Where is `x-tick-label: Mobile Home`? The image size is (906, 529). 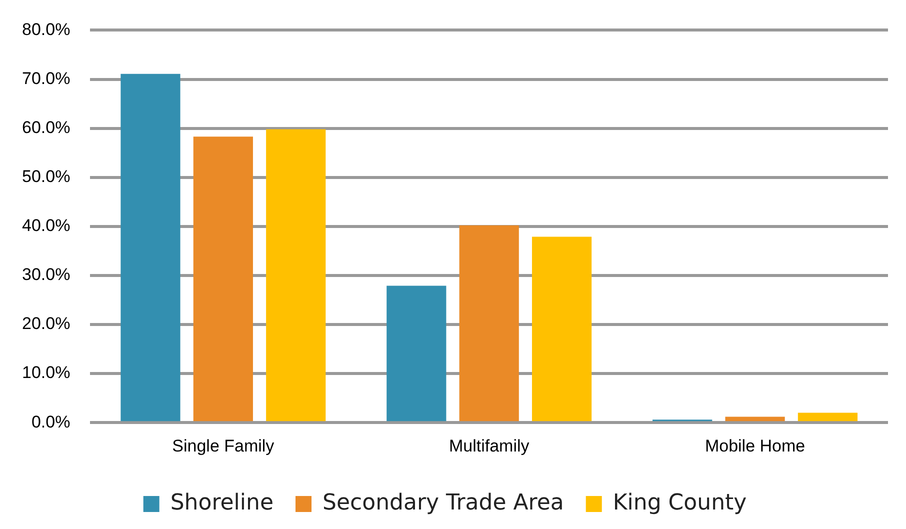 x-tick-label: Mobile Home is located at coordinates (755, 446).